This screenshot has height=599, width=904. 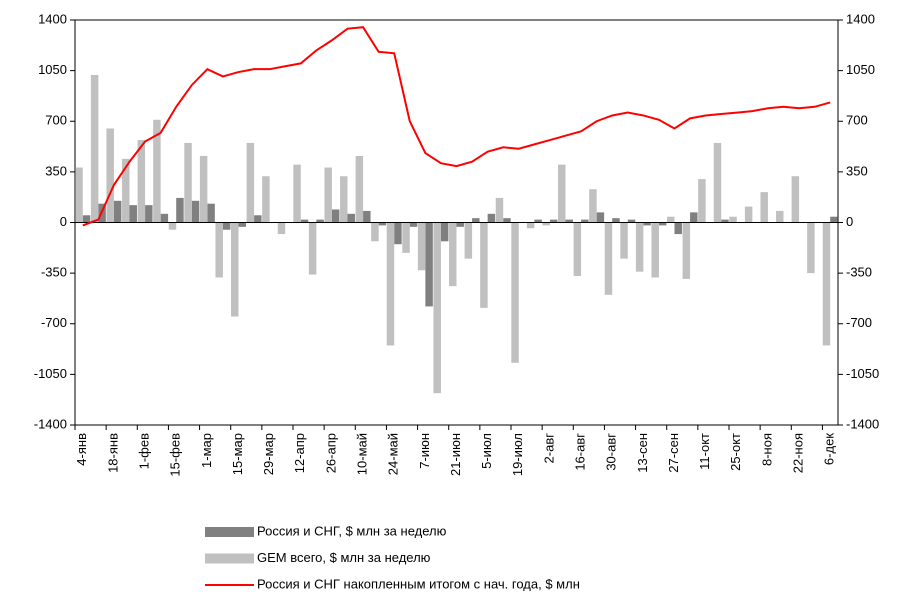 I want to click on legend-swatch, so click(x=229, y=558).